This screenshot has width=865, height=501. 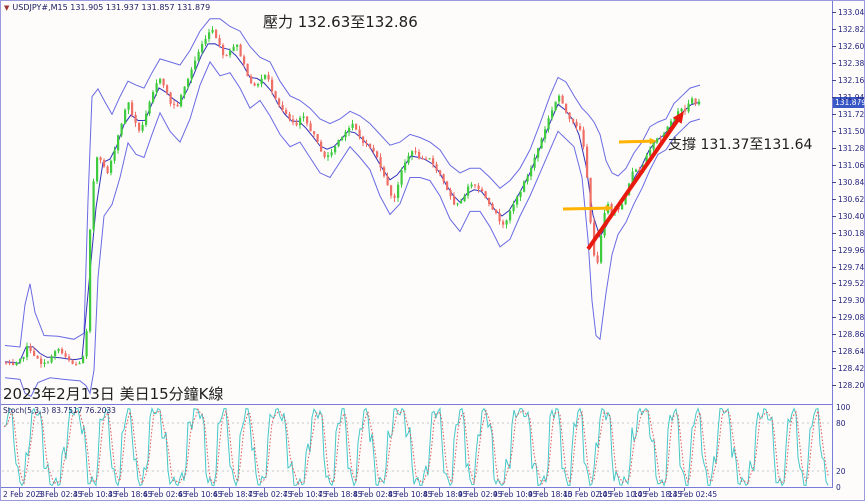 What do you see at coordinates (26, 410) in the screenshot?
I see `stoch-name: Stoch(5,3,3)` at bounding box center [26, 410].